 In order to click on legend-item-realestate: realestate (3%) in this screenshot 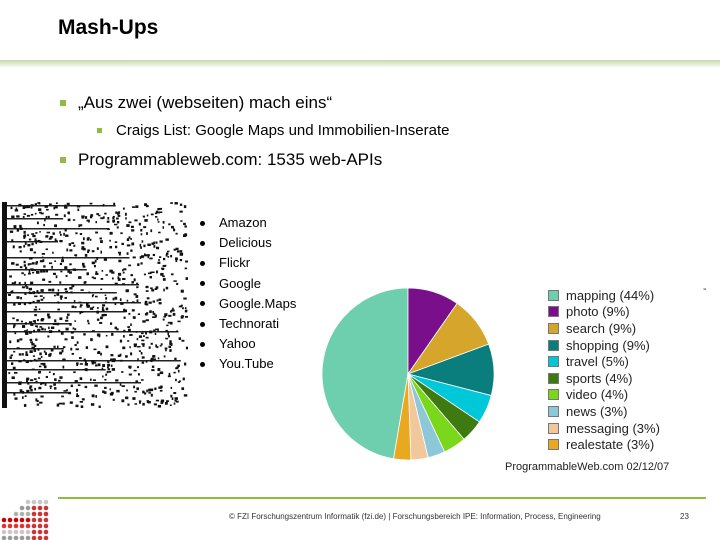, I will do `click(604, 444)`.